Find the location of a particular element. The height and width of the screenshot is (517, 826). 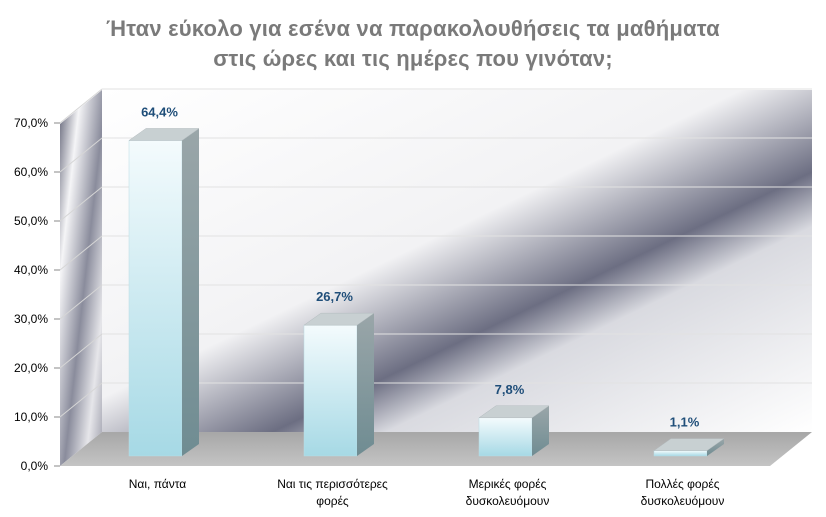

chart-title-line-2: στις ώρες και τις ημέρες που γινόταν; is located at coordinates (413, 58).